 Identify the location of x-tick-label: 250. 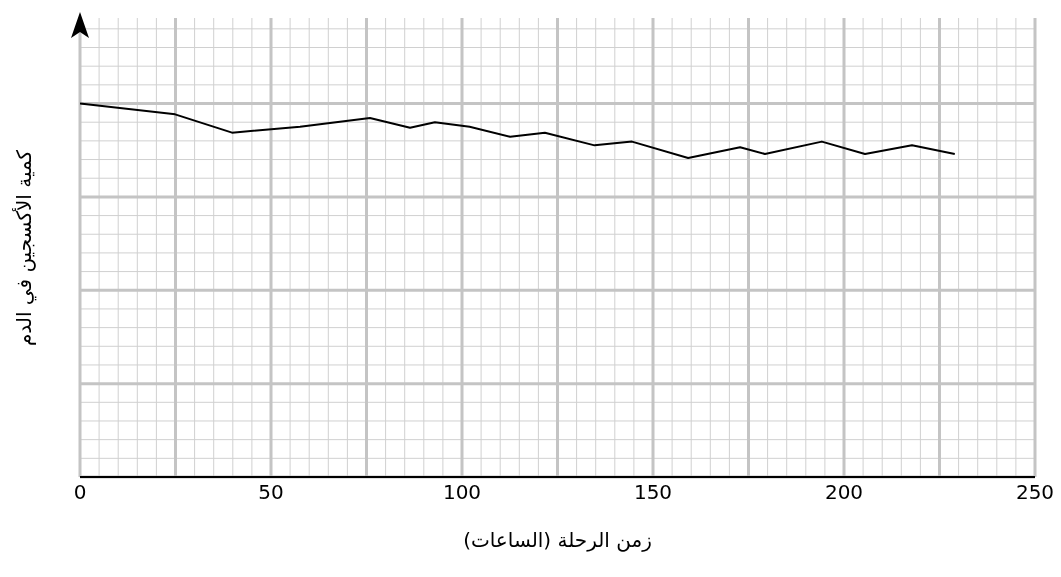
(1035, 492).